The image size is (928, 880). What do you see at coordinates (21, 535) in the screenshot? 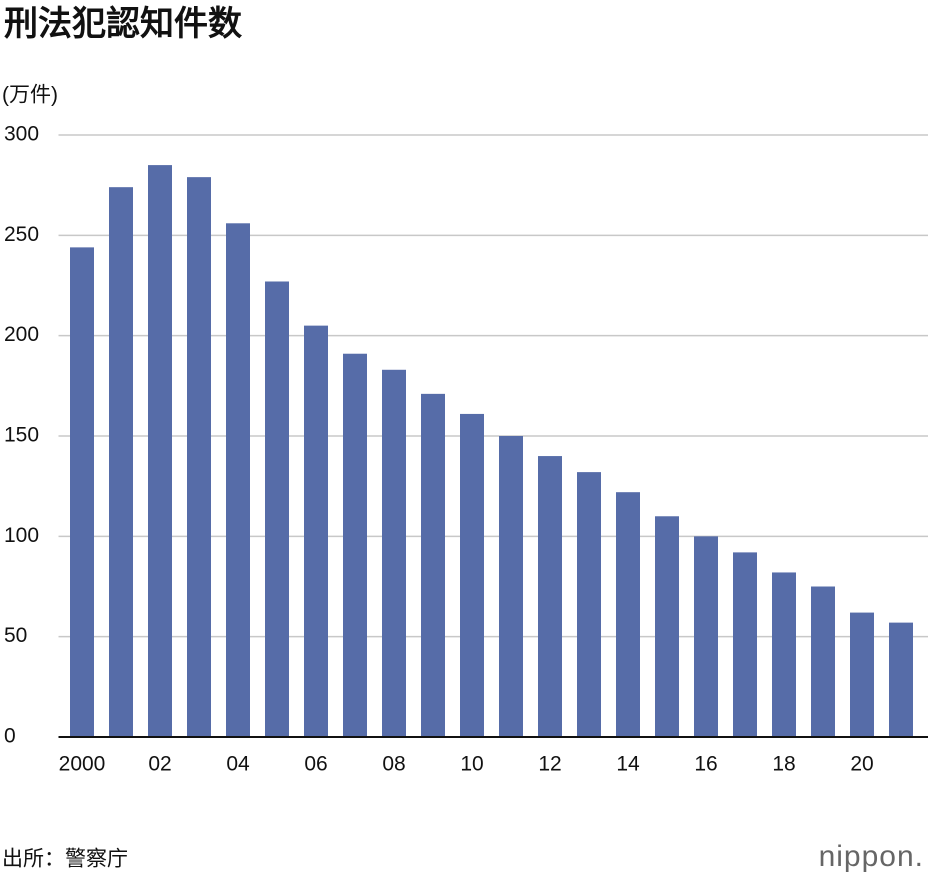
I see `y-tick-label: 100` at bounding box center [21, 535].